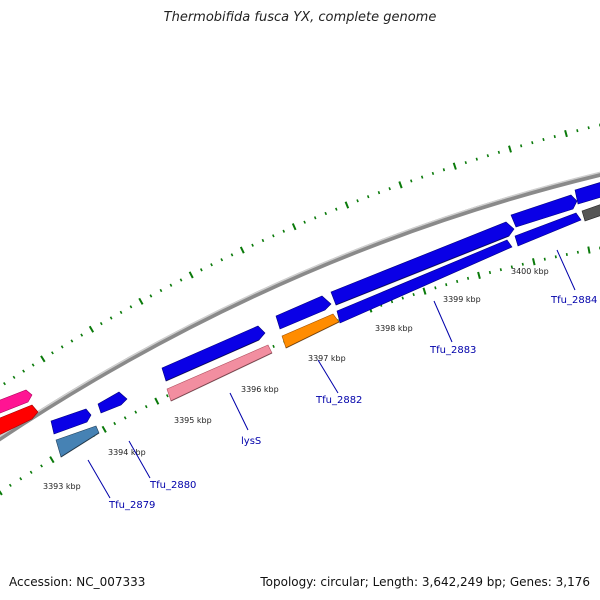 This screenshot has height=600, width=600. What do you see at coordinates (251, 441) in the screenshot?
I see `gene-label-lyss: lysS` at bounding box center [251, 441].